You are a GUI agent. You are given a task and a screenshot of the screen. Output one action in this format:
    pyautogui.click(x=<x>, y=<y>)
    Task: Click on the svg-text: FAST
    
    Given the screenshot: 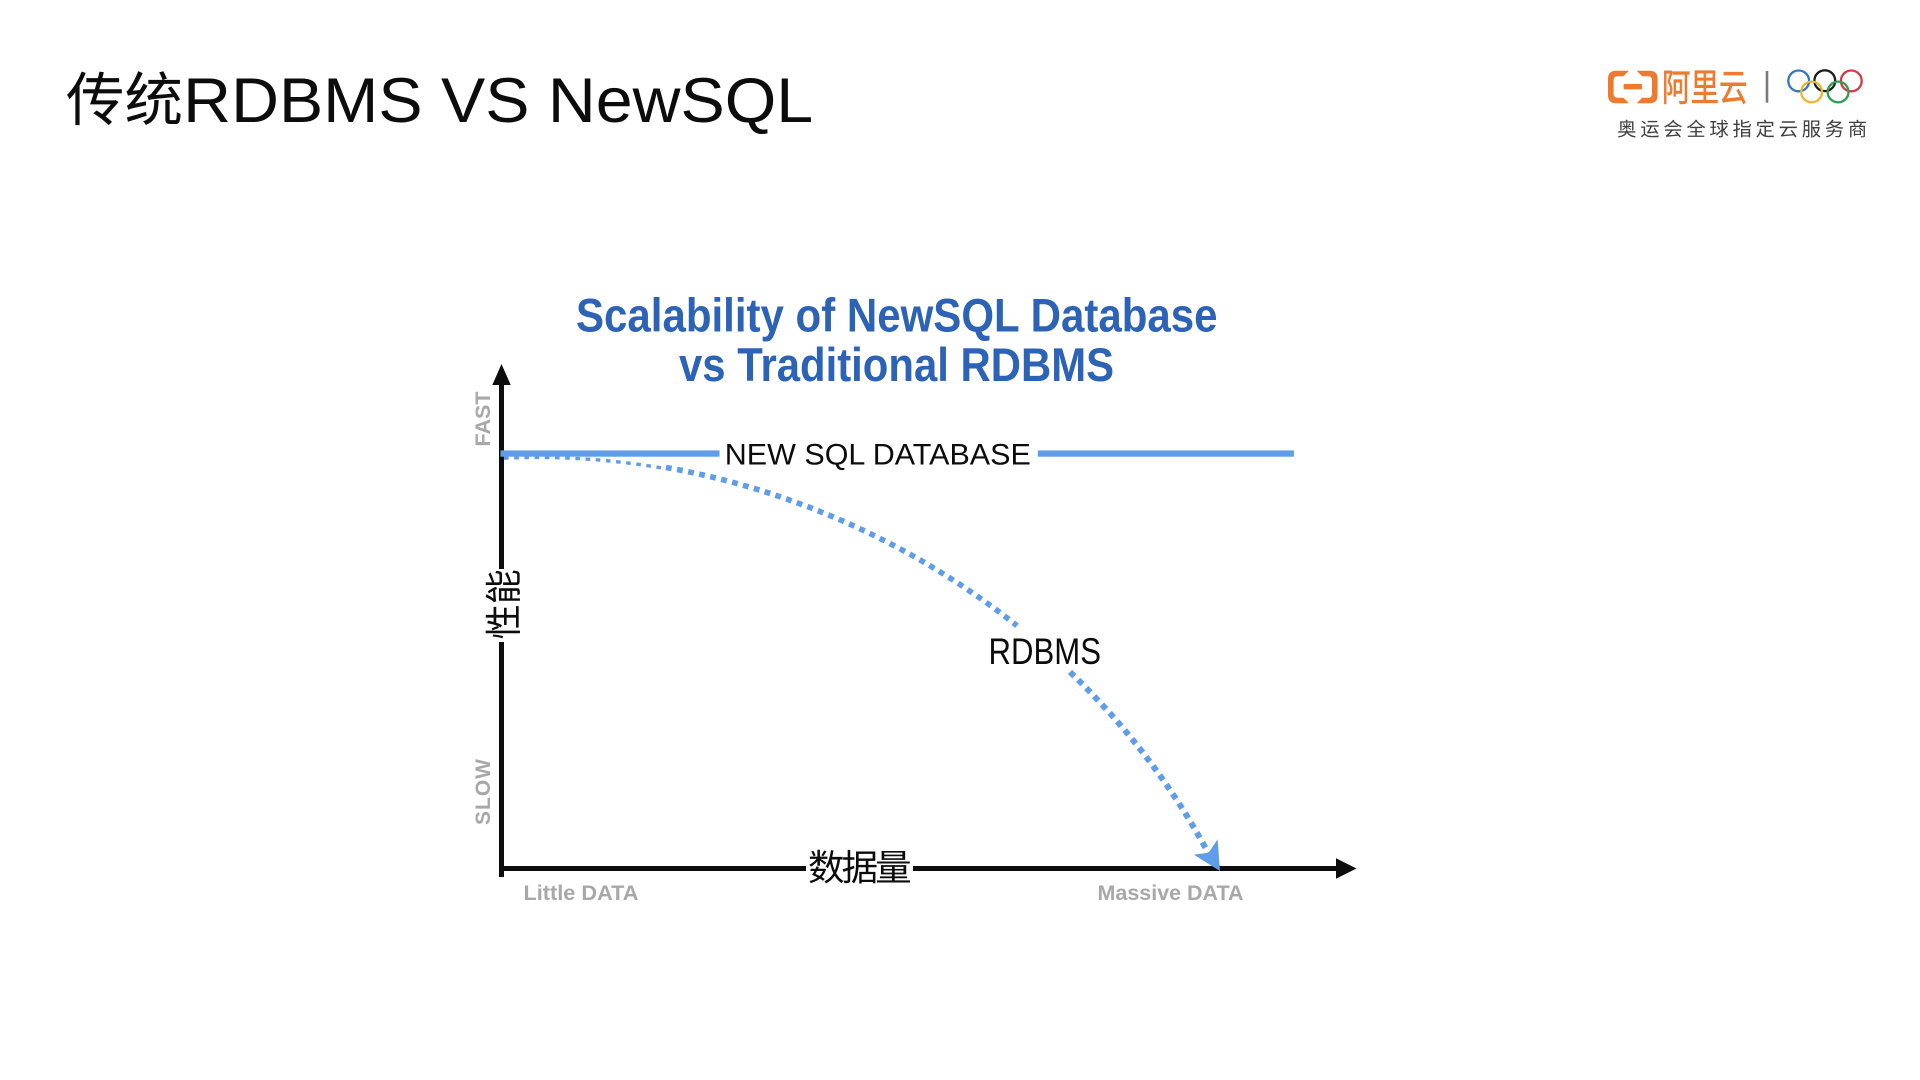 What is the action you would take?
    pyautogui.click(x=483, y=419)
    